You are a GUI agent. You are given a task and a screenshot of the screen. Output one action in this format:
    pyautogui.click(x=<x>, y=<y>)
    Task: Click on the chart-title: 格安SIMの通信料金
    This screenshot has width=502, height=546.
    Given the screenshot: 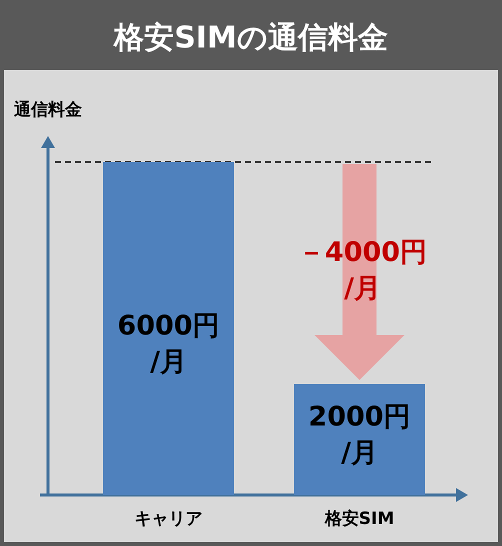 What is the action you would take?
    pyautogui.click(x=250, y=38)
    